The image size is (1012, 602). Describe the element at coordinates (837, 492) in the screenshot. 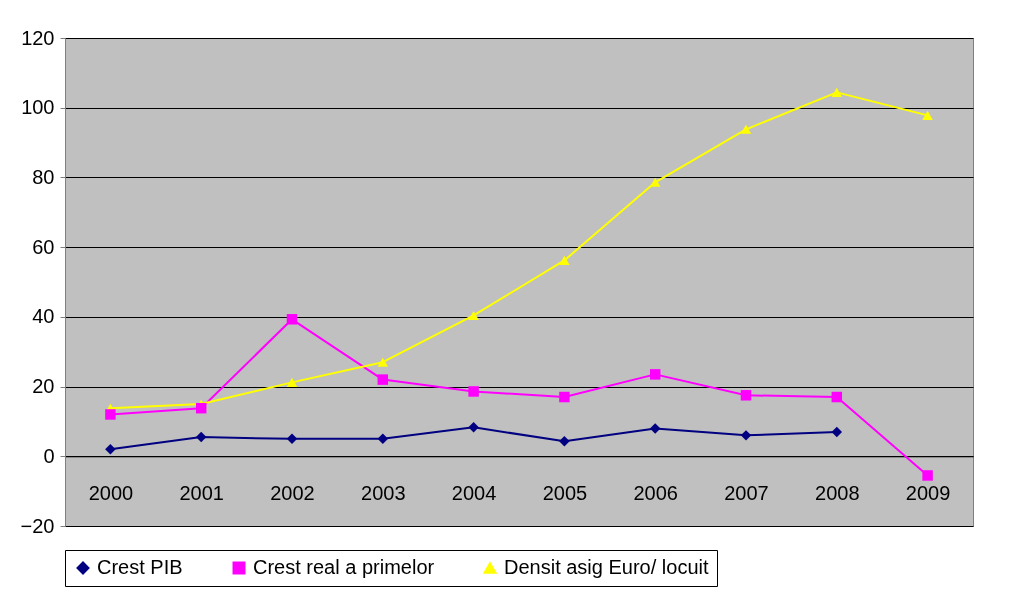

I see `x-tick-label: 2008` at that location.